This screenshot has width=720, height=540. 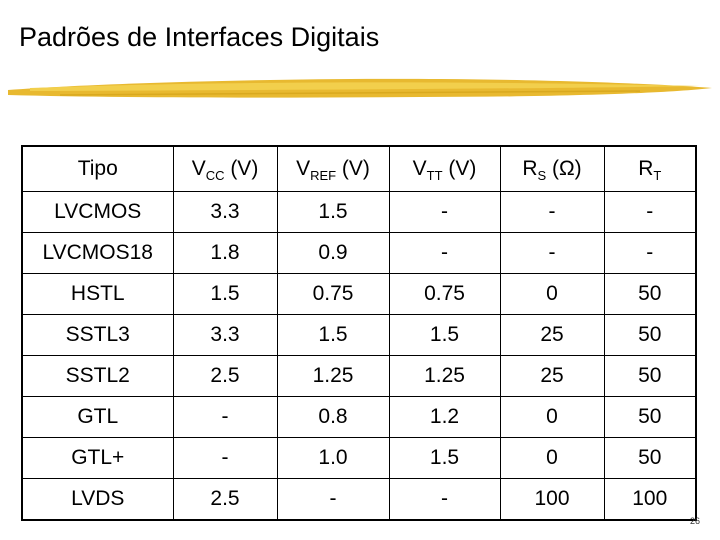 What do you see at coordinates (542, 175) in the screenshot?
I see `header-subscript: S` at bounding box center [542, 175].